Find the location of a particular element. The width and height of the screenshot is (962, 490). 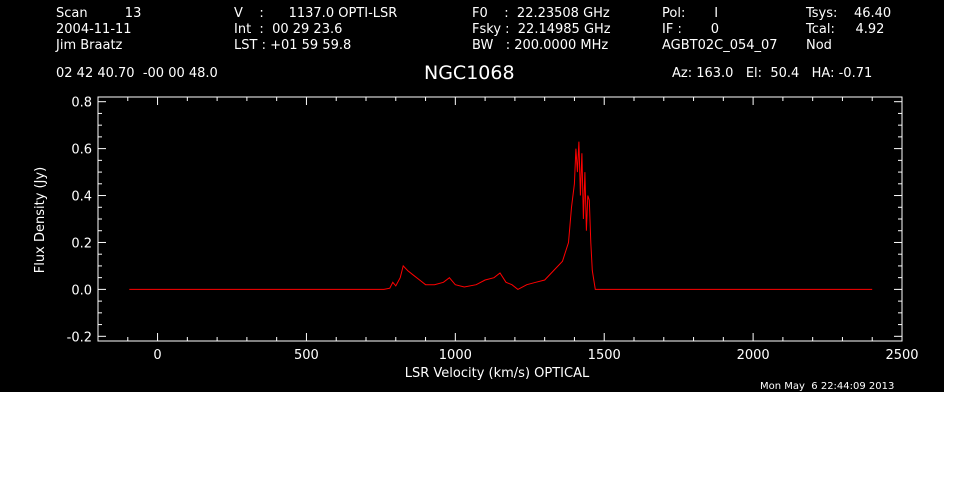

header-lst: LST : +01 59 59.8 is located at coordinates (293, 45).